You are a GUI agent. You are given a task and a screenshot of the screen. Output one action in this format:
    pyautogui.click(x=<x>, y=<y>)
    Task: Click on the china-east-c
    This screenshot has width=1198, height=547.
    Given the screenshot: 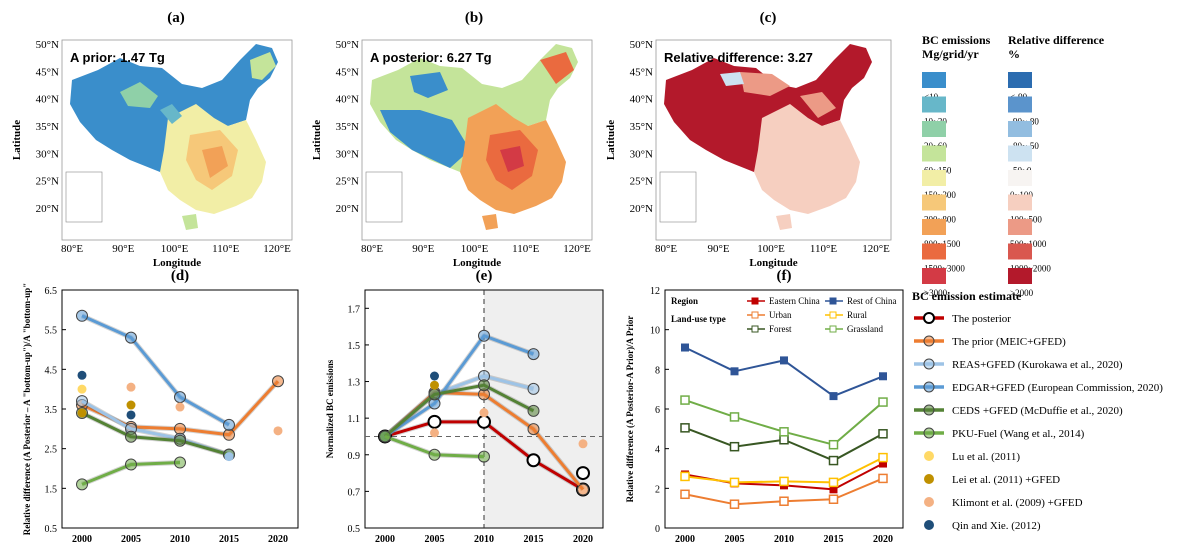 What is the action you would take?
    pyautogui.click(x=807, y=159)
    